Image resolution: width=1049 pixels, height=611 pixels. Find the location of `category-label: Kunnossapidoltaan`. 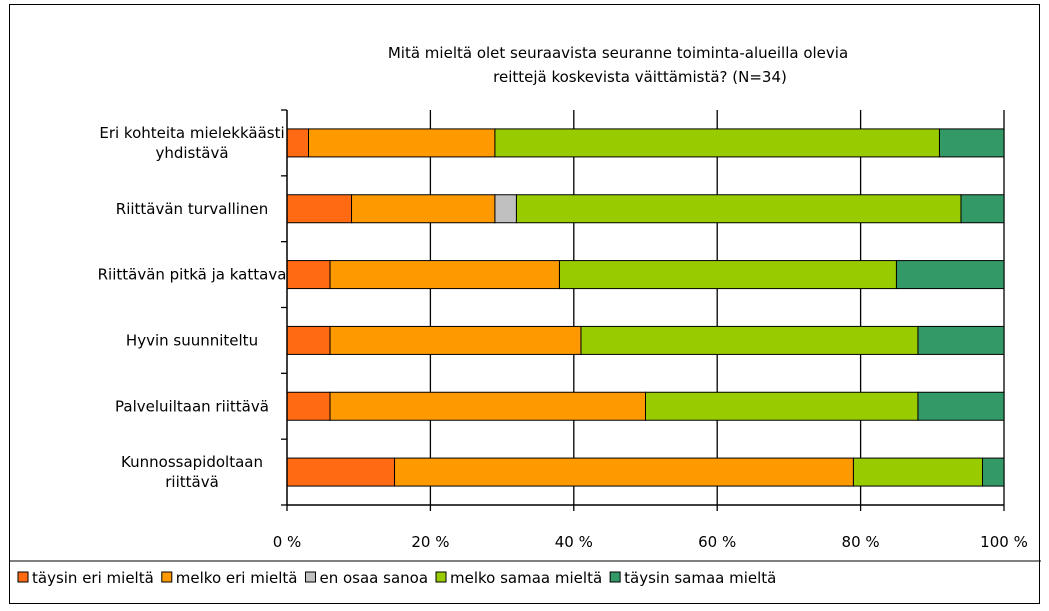

category-label: Kunnossapidoltaan is located at coordinates (192, 462).